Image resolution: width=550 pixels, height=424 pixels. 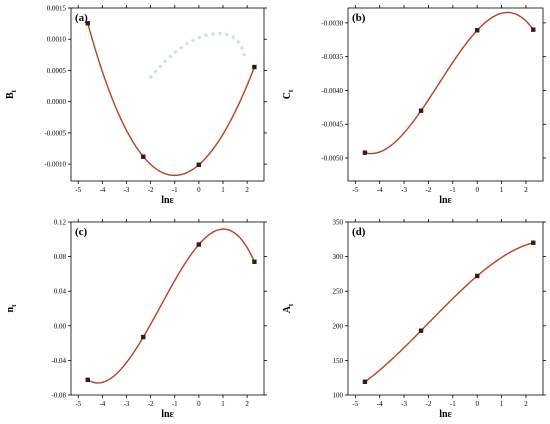 What do you see at coordinates (338, 396) in the screenshot?
I see `y-tick-label: 100` at bounding box center [338, 396].